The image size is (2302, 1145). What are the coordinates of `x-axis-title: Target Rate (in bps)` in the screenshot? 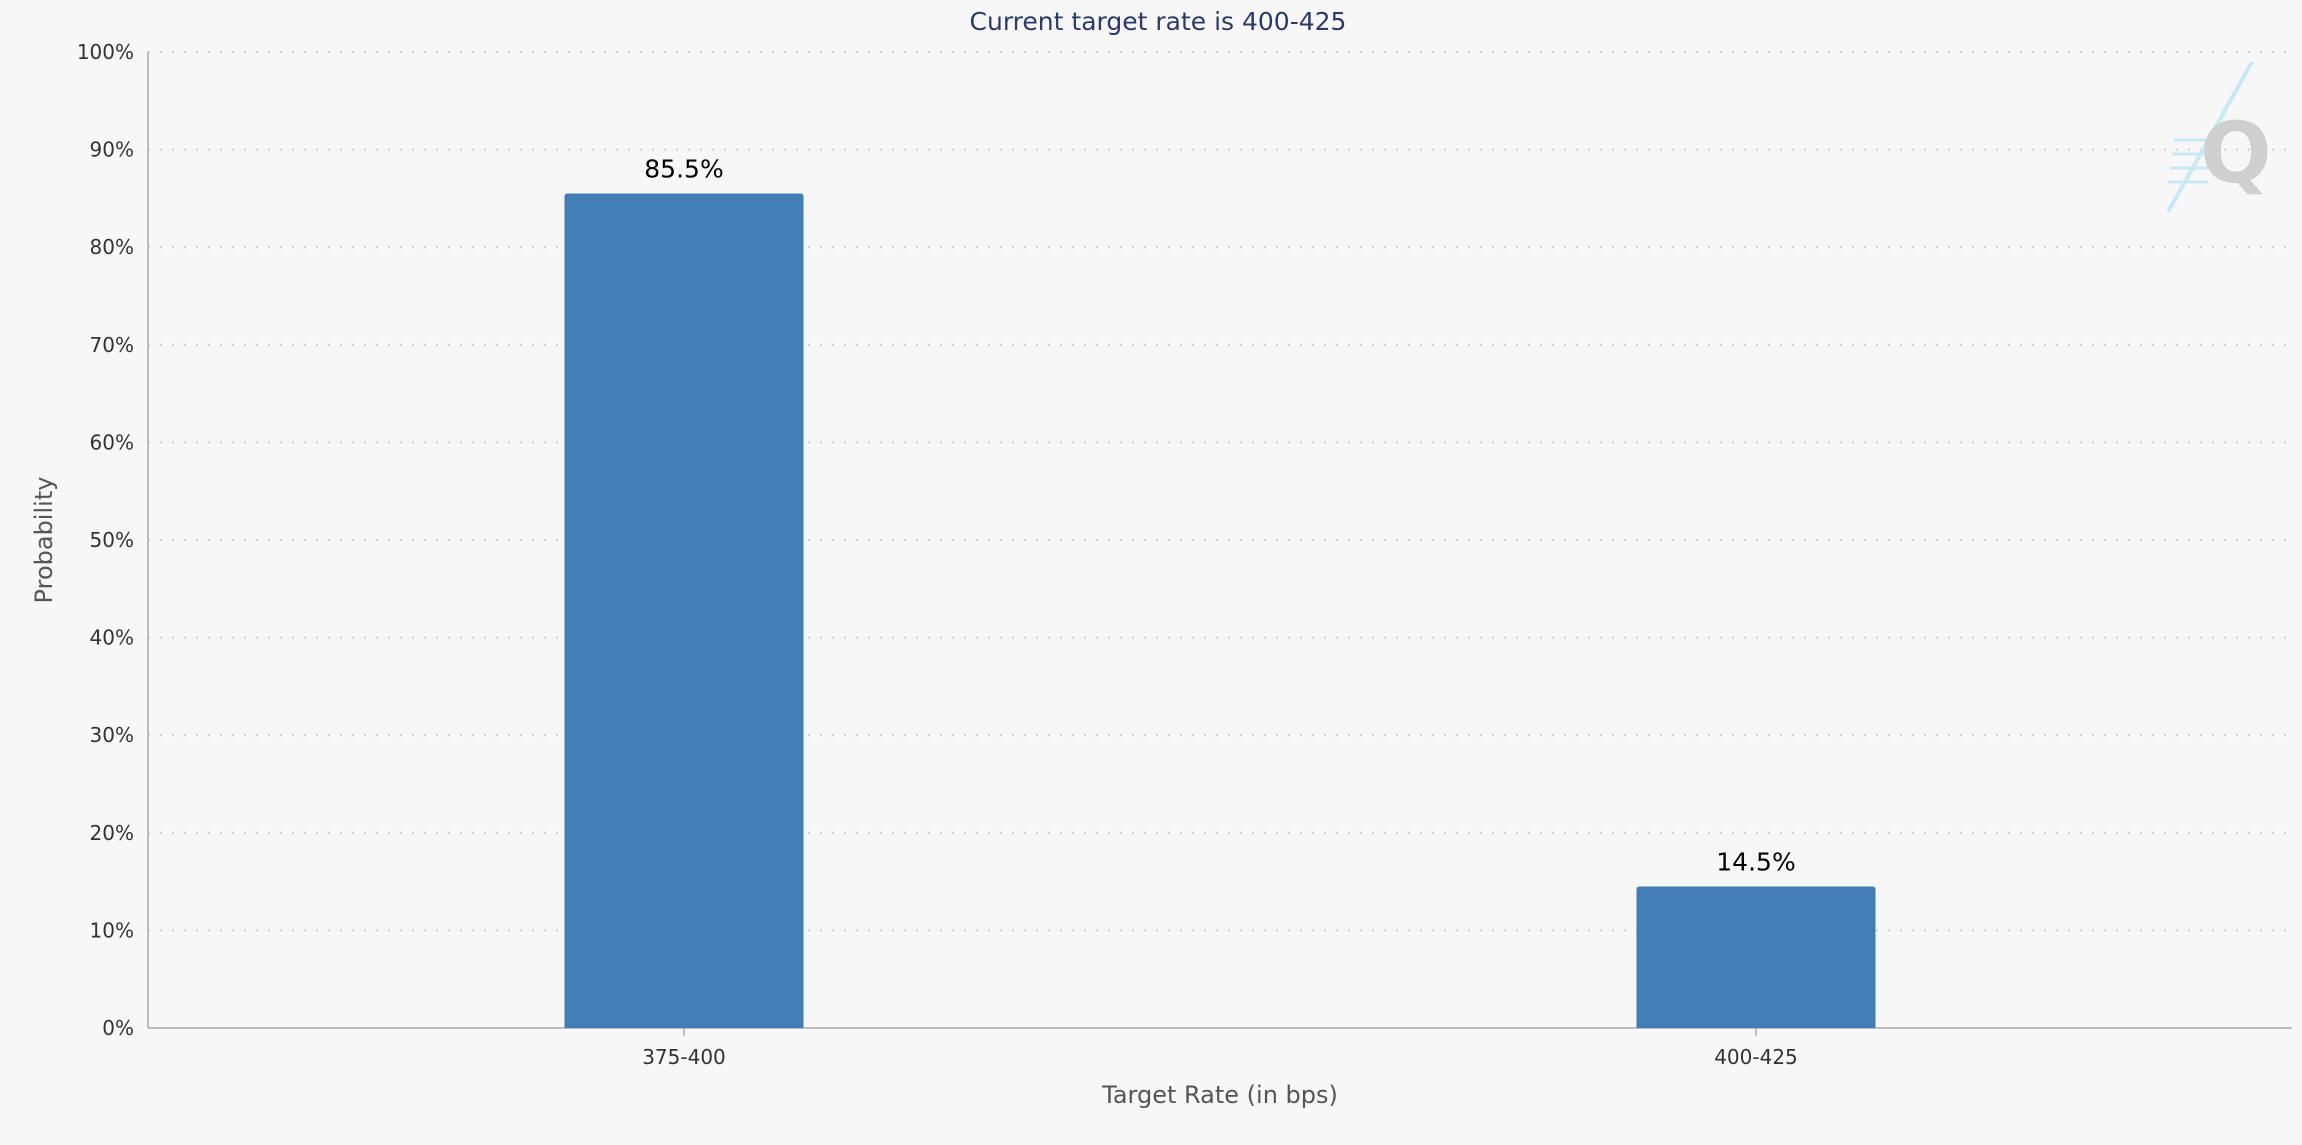 It's located at (1219, 1095).